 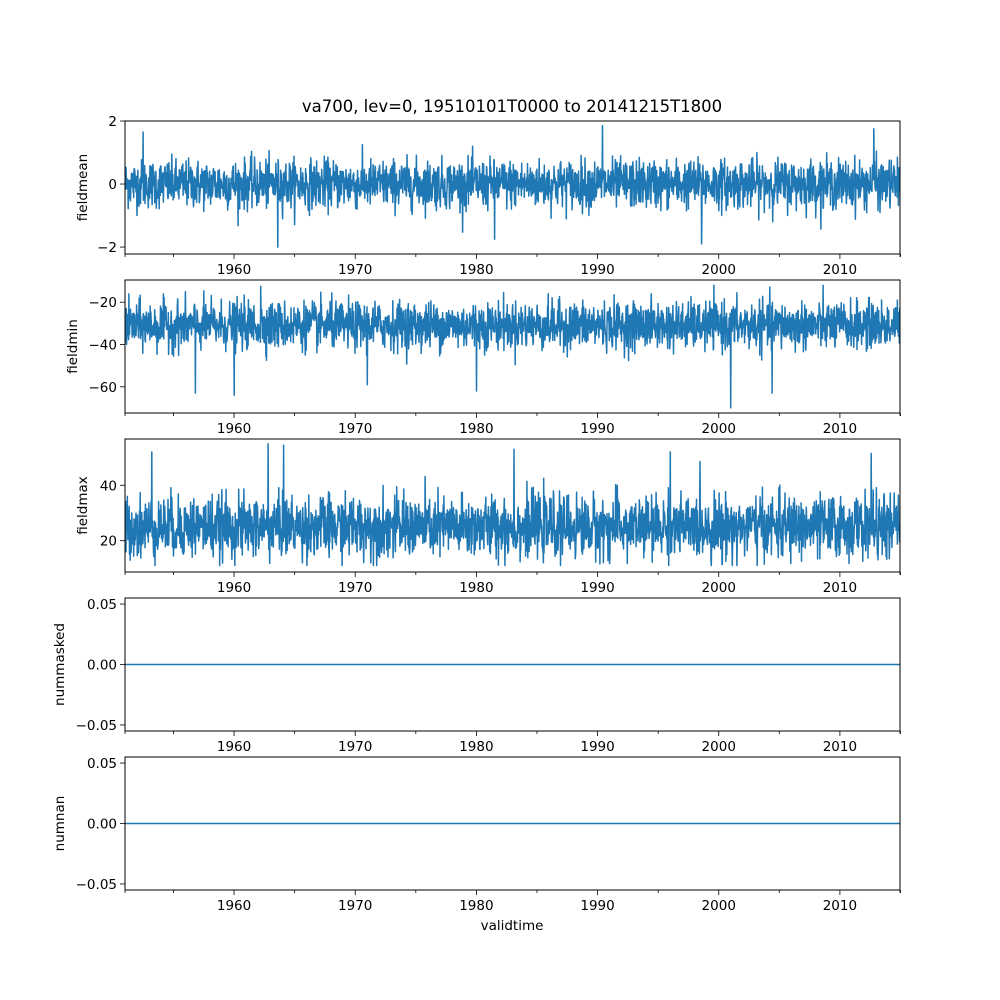 What do you see at coordinates (83, 187) in the screenshot?
I see `y-axis-label: fieldmean` at bounding box center [83, 187].